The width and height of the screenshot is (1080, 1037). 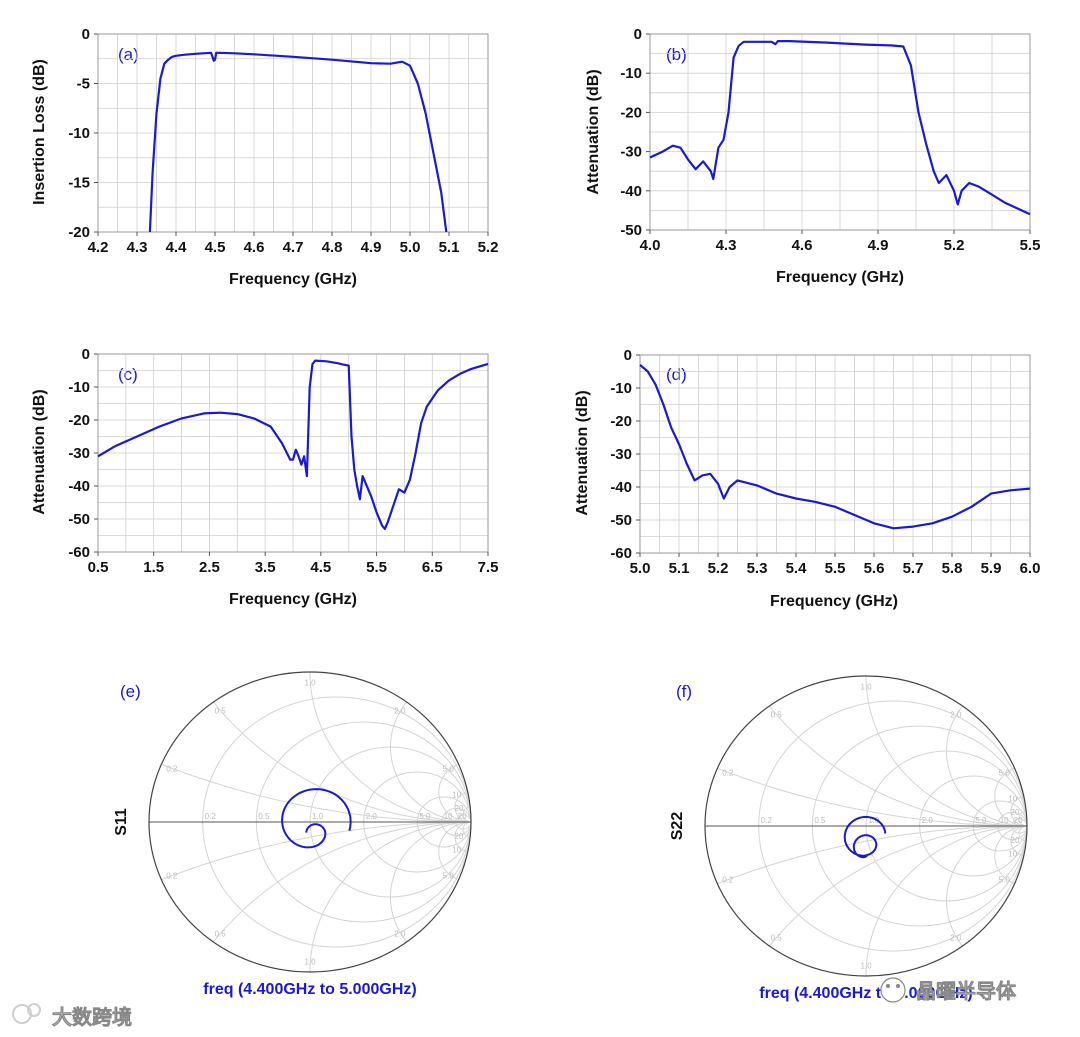 What do you see at coordinates (488, 247) in the screenshot?
I see `panel-a-xtick-label: 5.2` at bounding box center [488, 247].